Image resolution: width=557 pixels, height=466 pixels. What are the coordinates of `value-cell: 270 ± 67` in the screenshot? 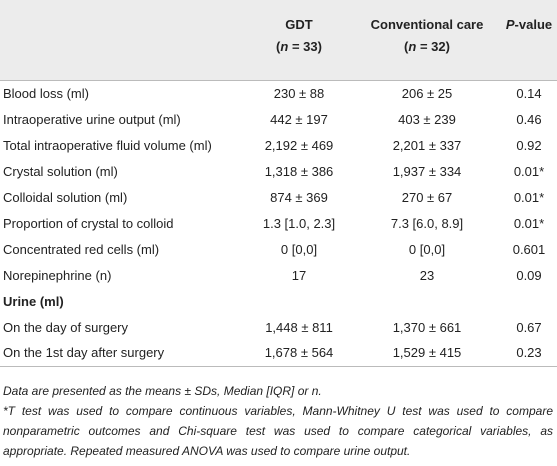 It's located at (427, 197).